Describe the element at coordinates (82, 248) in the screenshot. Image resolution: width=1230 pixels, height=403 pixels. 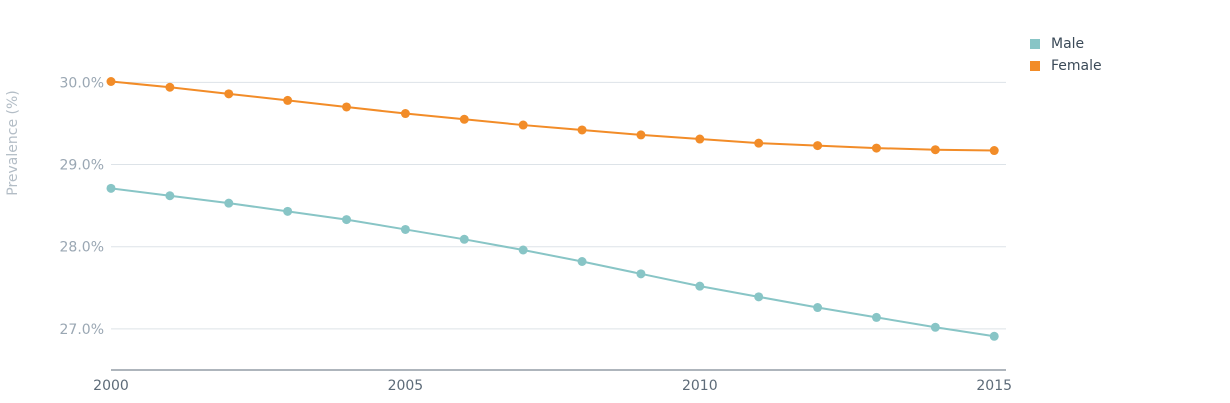
I see `y-tick-label: 28.0%` at that location.